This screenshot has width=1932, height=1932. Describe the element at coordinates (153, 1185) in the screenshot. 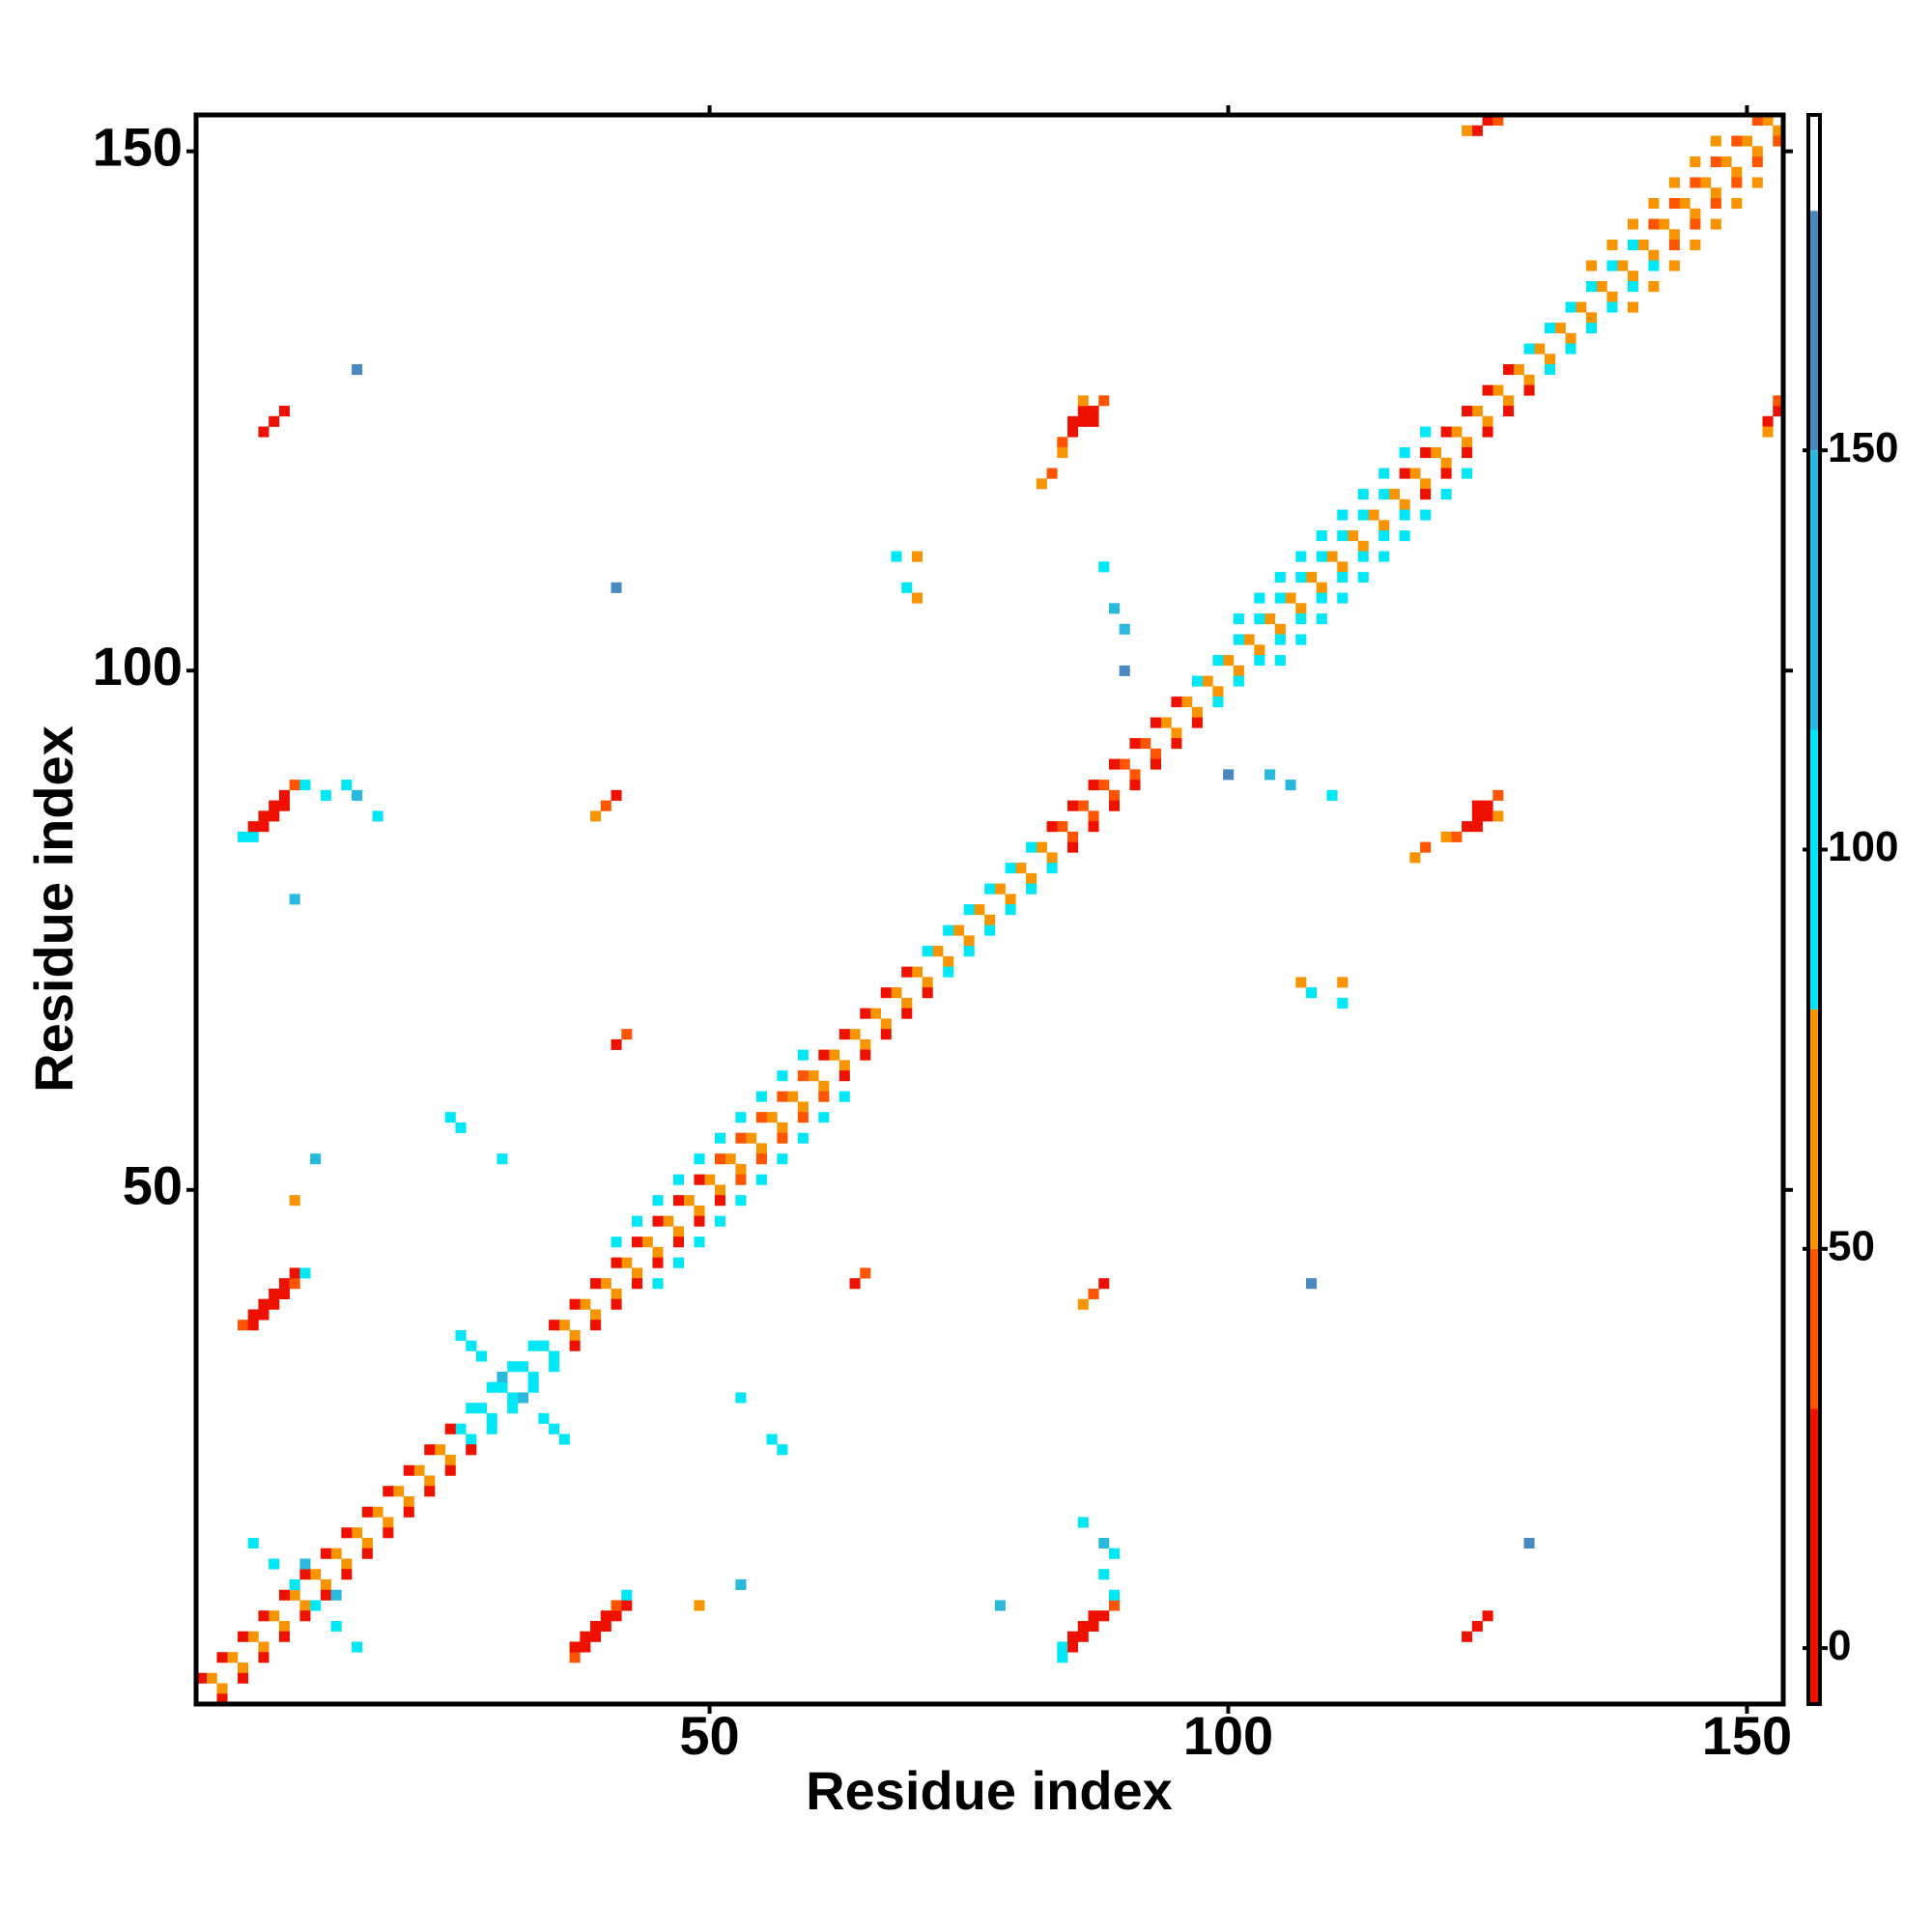

I see `y-tick-label: 50` at that location.